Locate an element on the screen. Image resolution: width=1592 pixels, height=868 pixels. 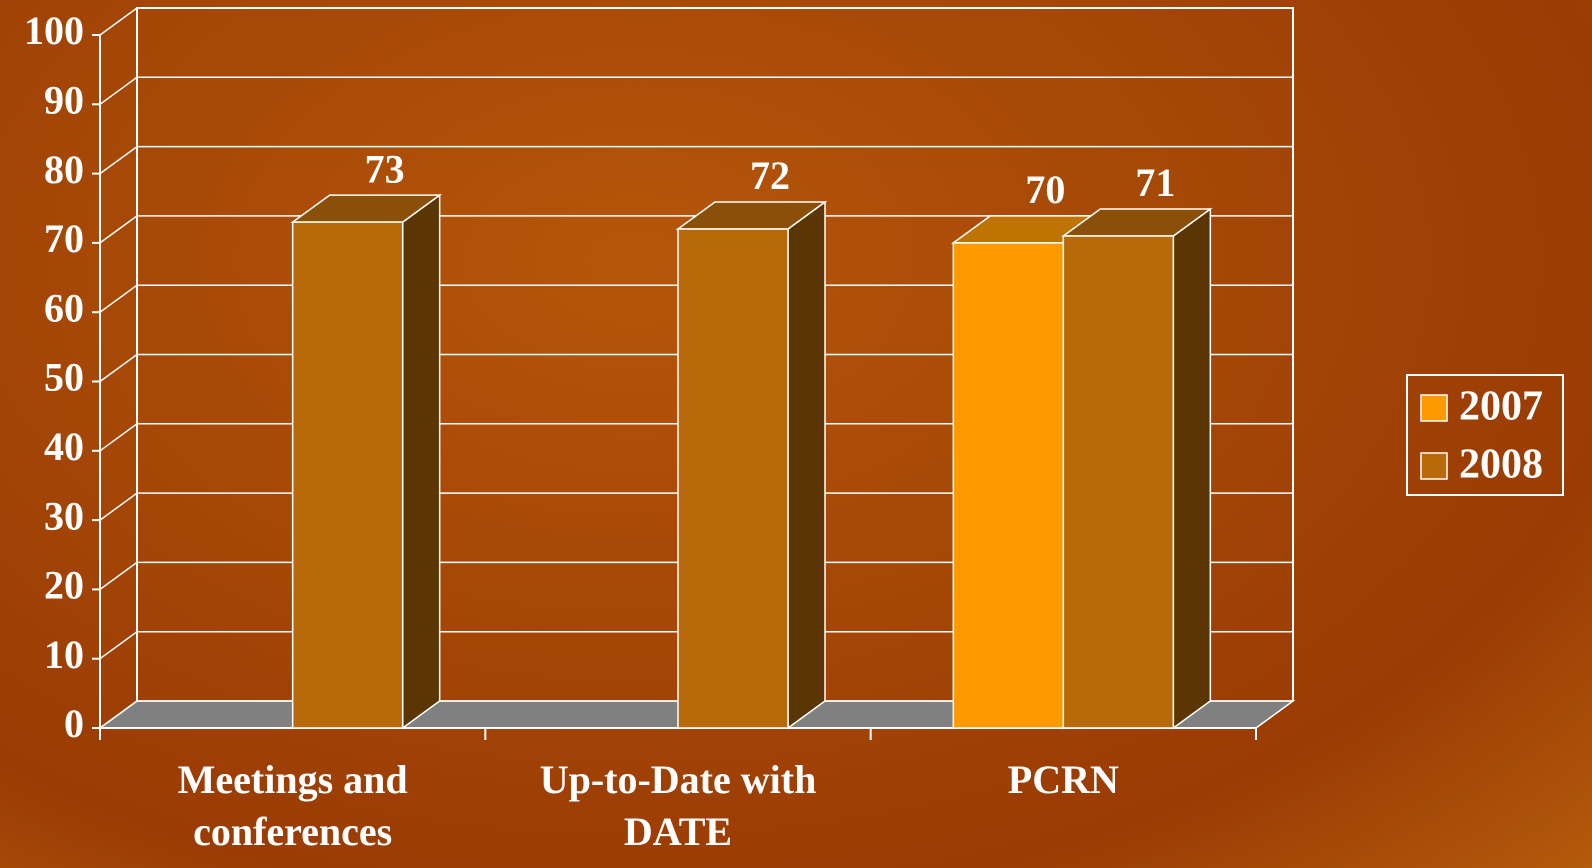
legend-box is located at coordinates (1485, 435).